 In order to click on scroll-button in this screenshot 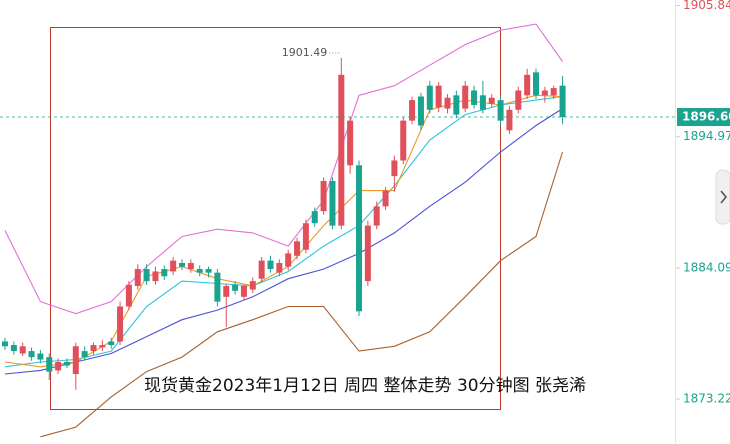, I will do `click(722, 197)`.